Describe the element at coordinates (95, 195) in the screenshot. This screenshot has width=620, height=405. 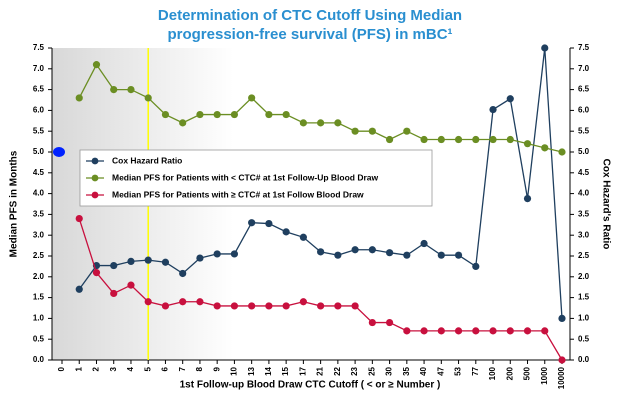
I see `legend-marker` at that location.